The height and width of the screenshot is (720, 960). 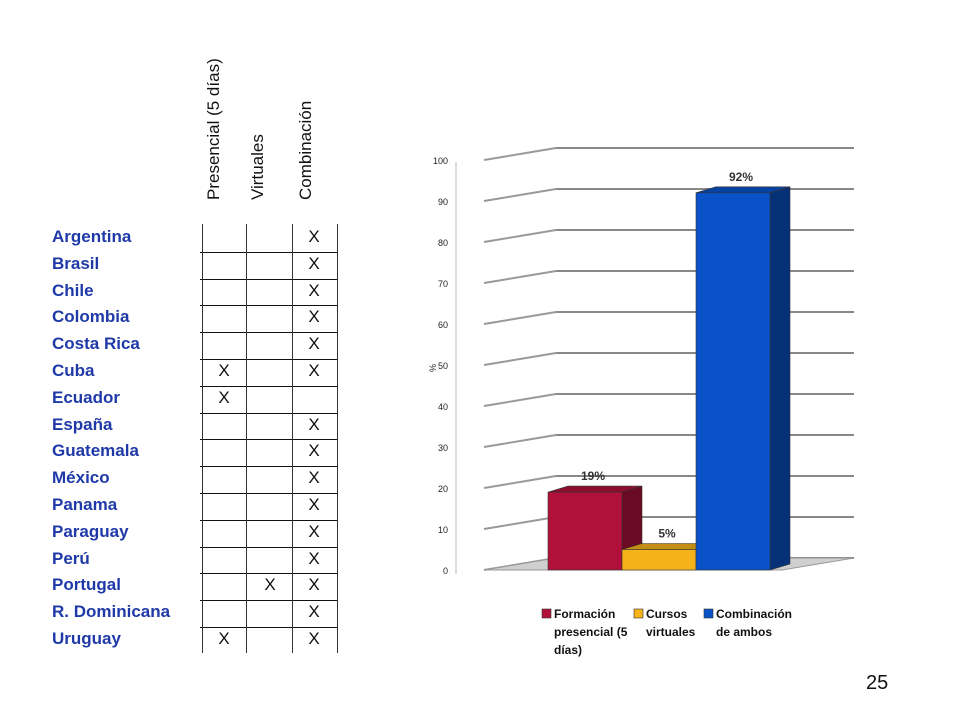 What do you see at coordinates (591, 632) in the screenshot?
I see `legend-label: presencial (5` at bounding box center [591, 632].